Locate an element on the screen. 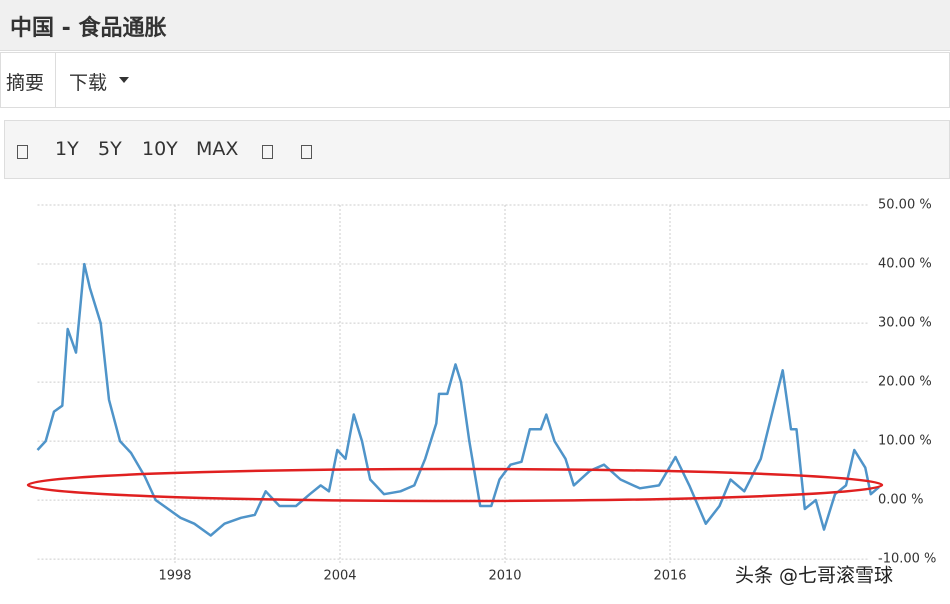  y-tick-label: 10.00 % is located at coordinates (905, 441).